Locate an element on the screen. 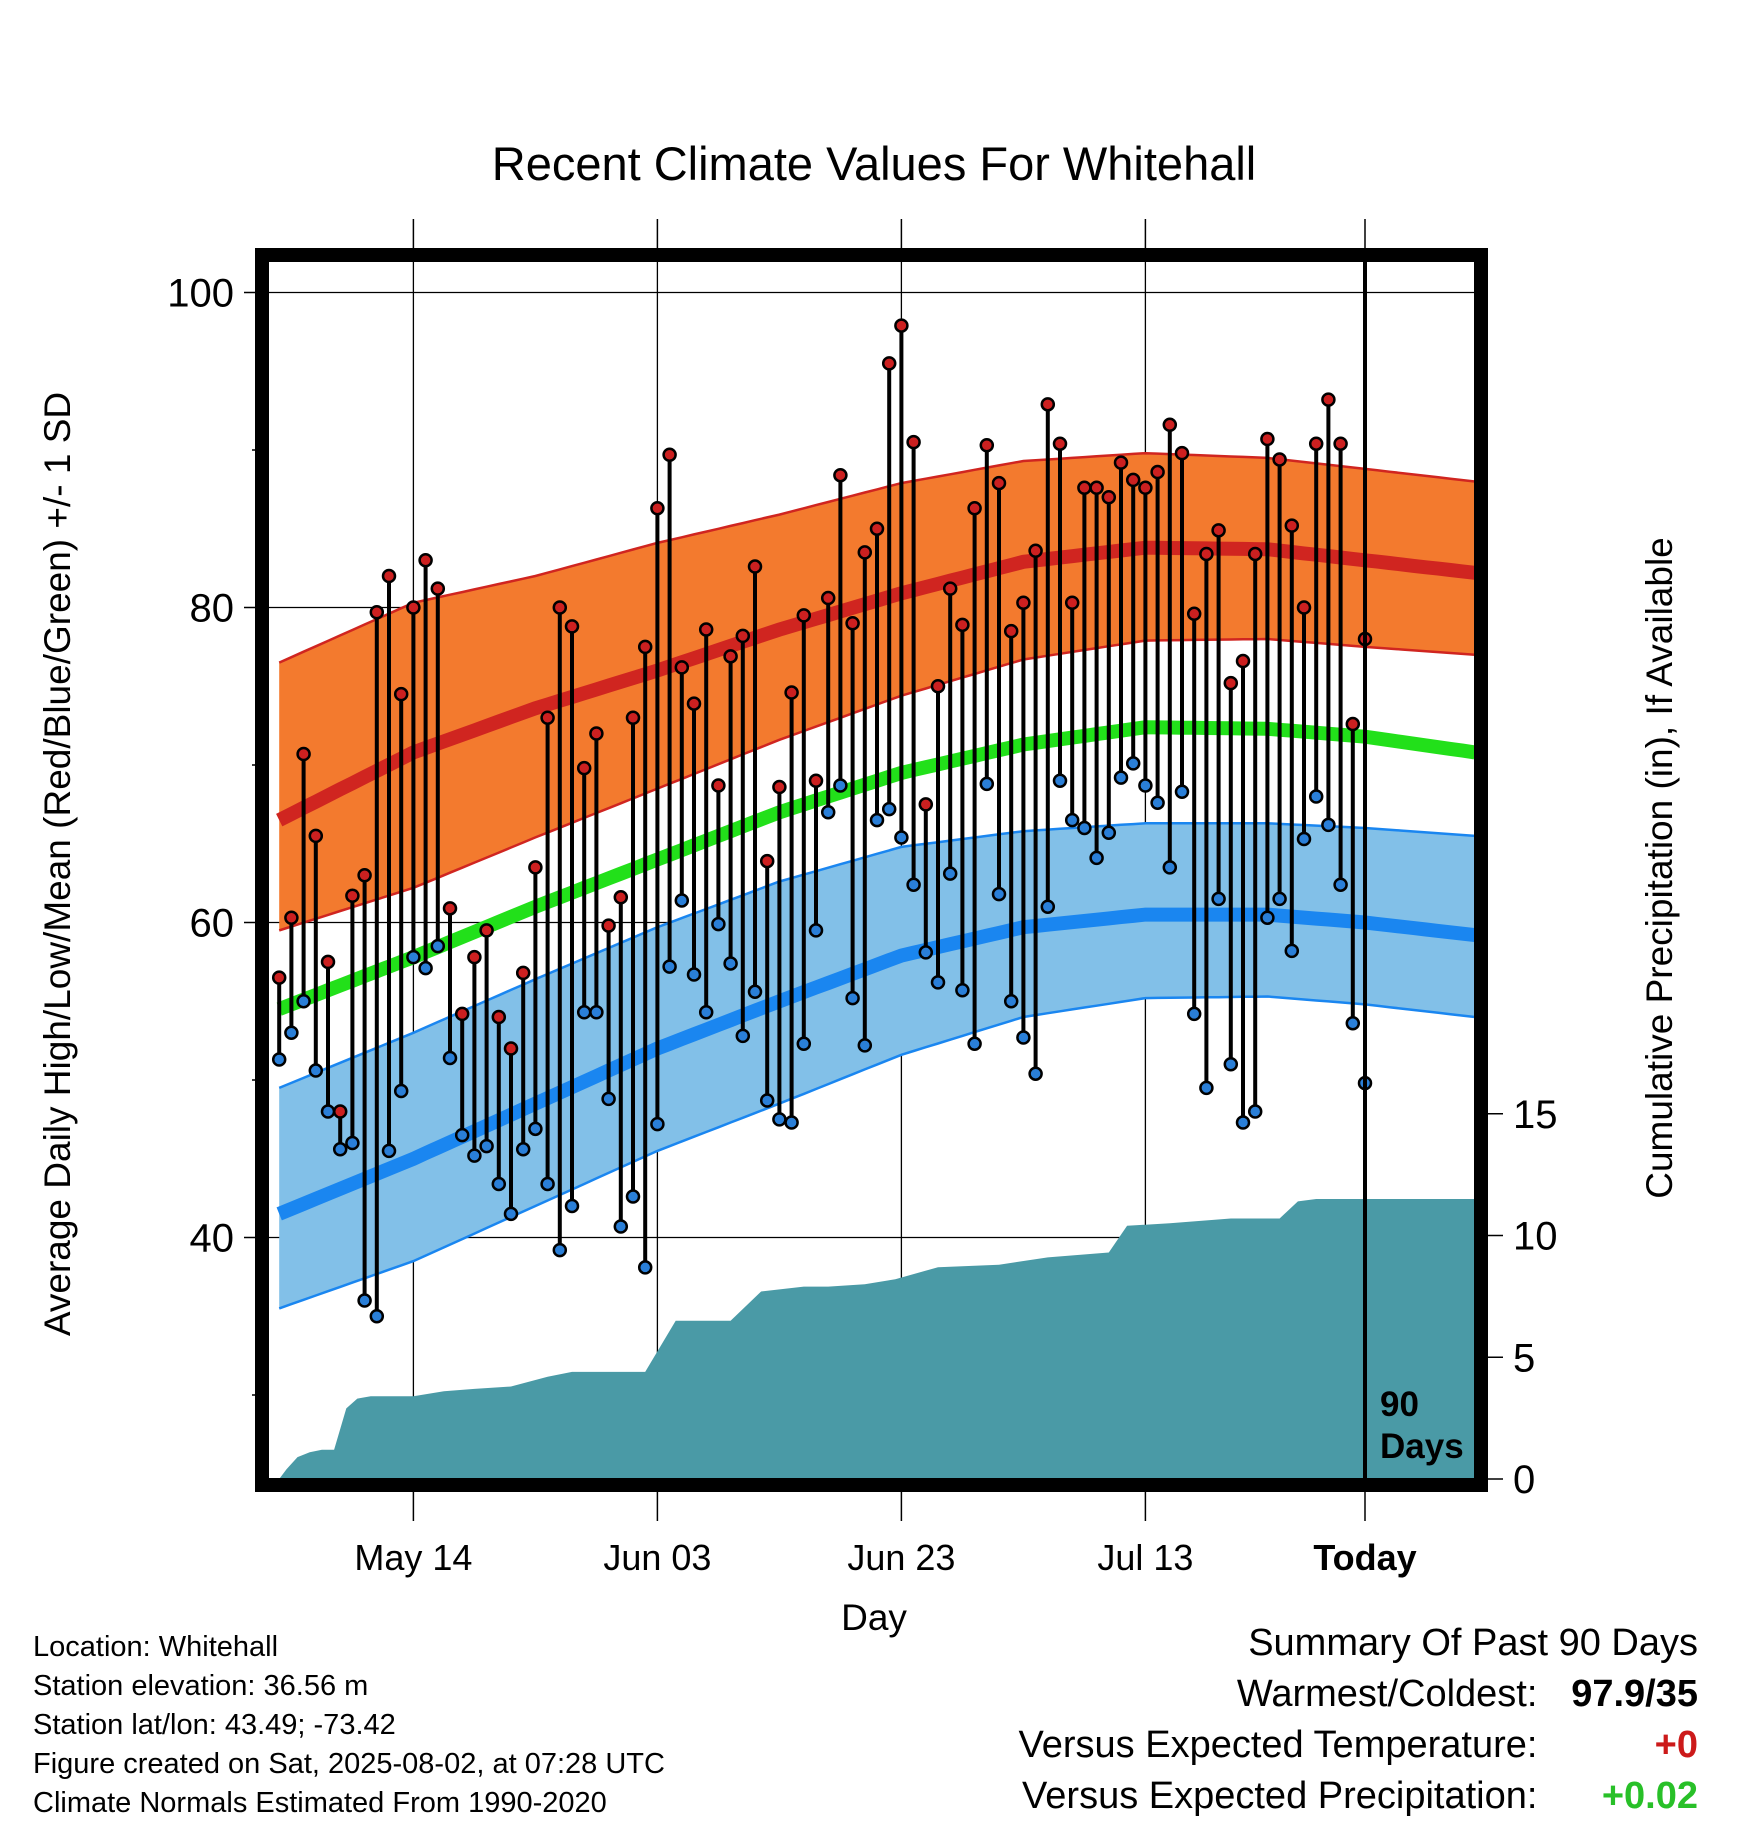  y-tick-label: 100 is located at coordinates (200, 294).